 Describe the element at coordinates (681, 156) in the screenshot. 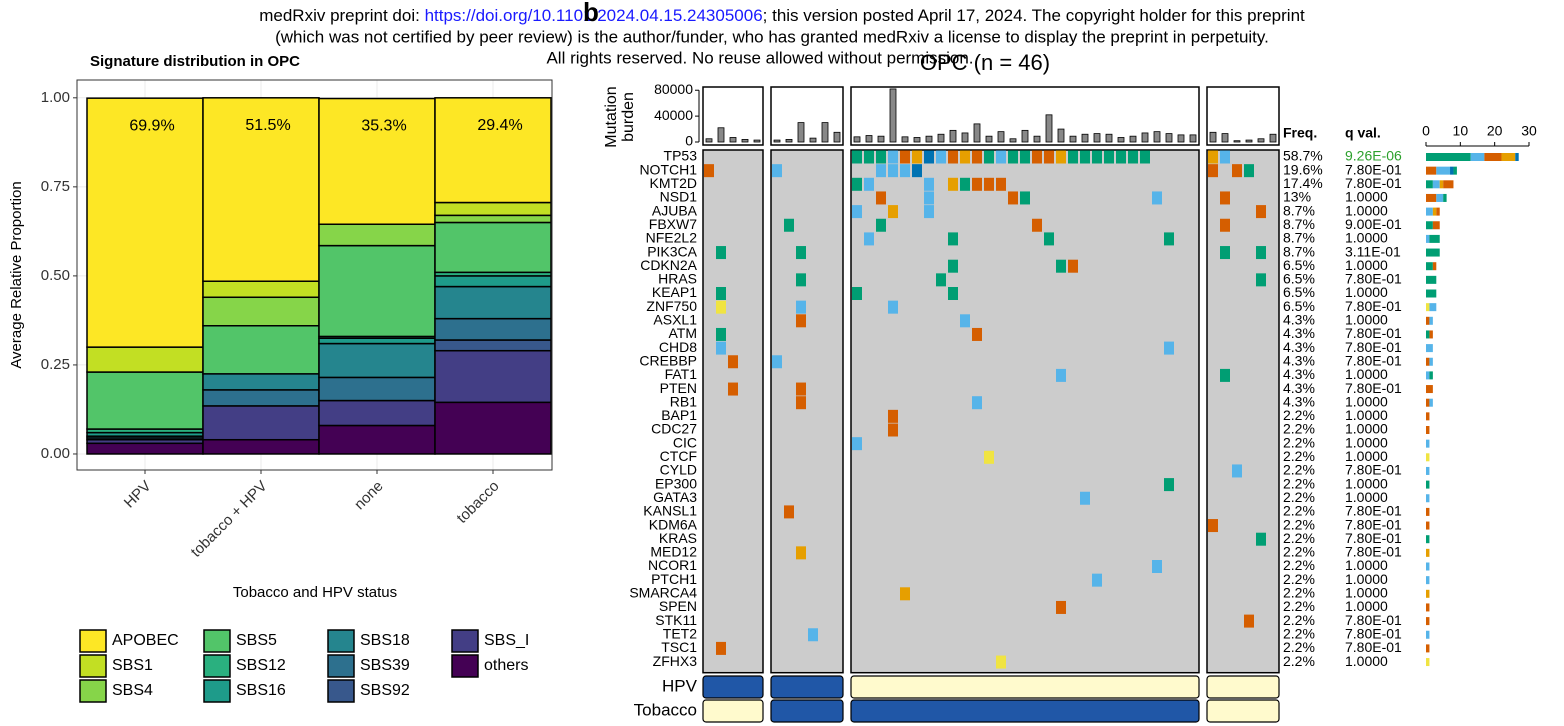

I see `gene-name: TP53` at that location.